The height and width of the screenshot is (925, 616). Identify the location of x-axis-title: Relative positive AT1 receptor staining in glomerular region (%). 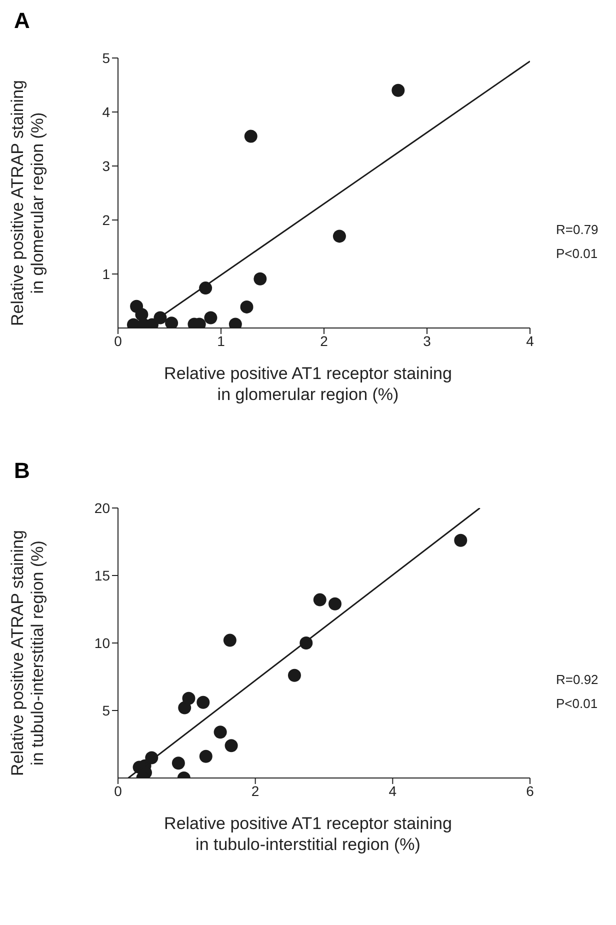
(308, 384).